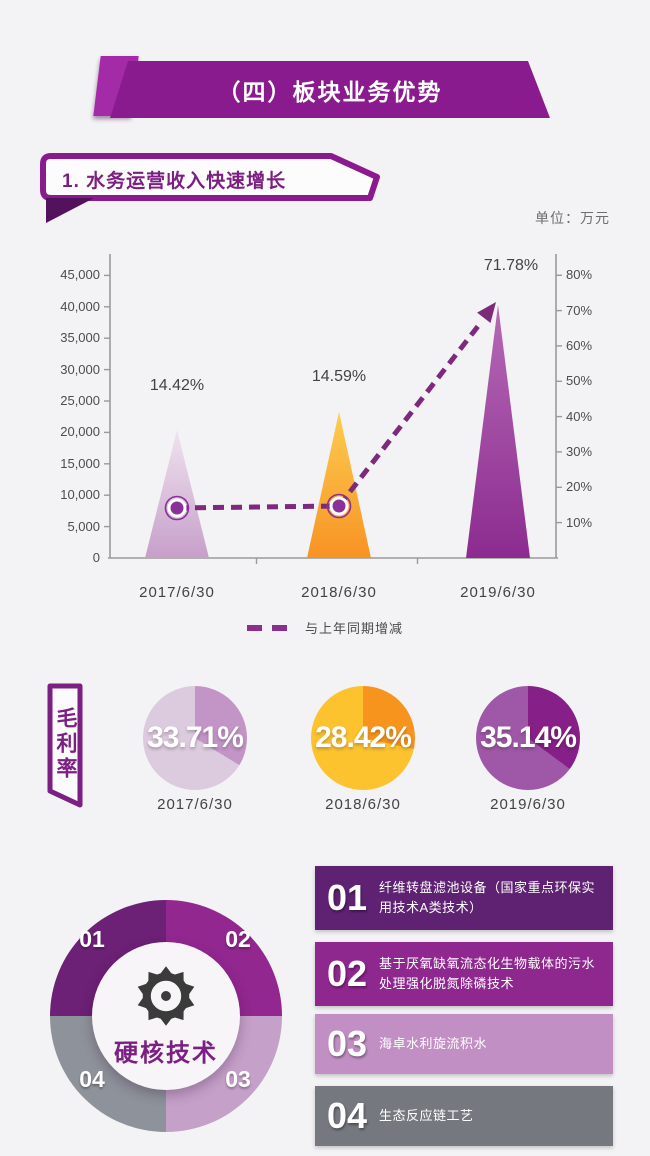 Image resolution: width=650 pixels, height=1156 pixels. I want to click on page-title: （四）板块业务优势, so click(330, 91).